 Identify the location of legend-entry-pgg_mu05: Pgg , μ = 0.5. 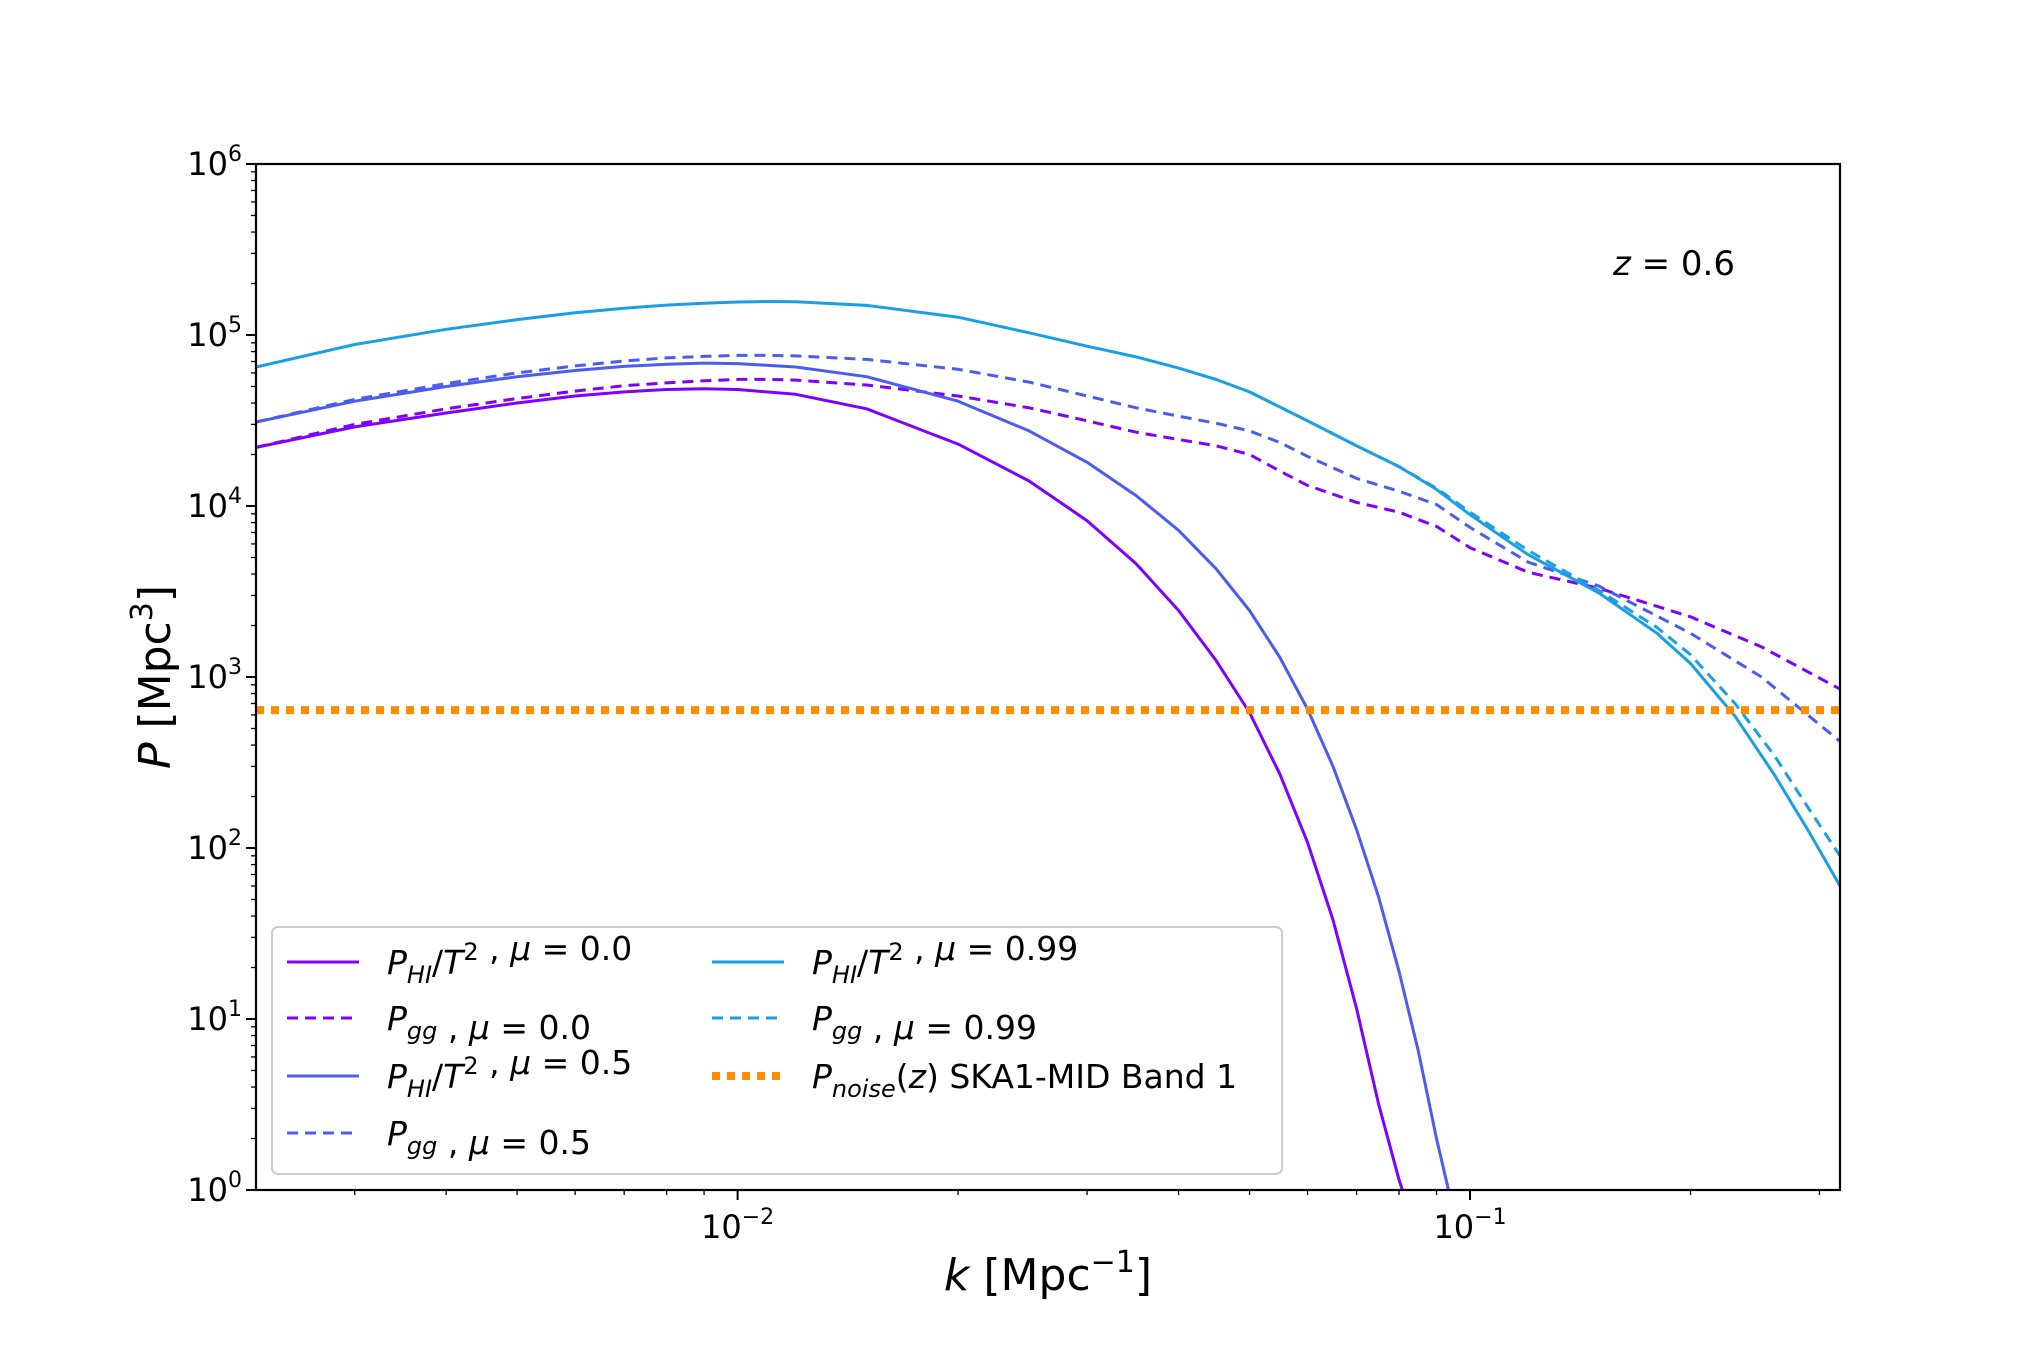
(439, 1138).